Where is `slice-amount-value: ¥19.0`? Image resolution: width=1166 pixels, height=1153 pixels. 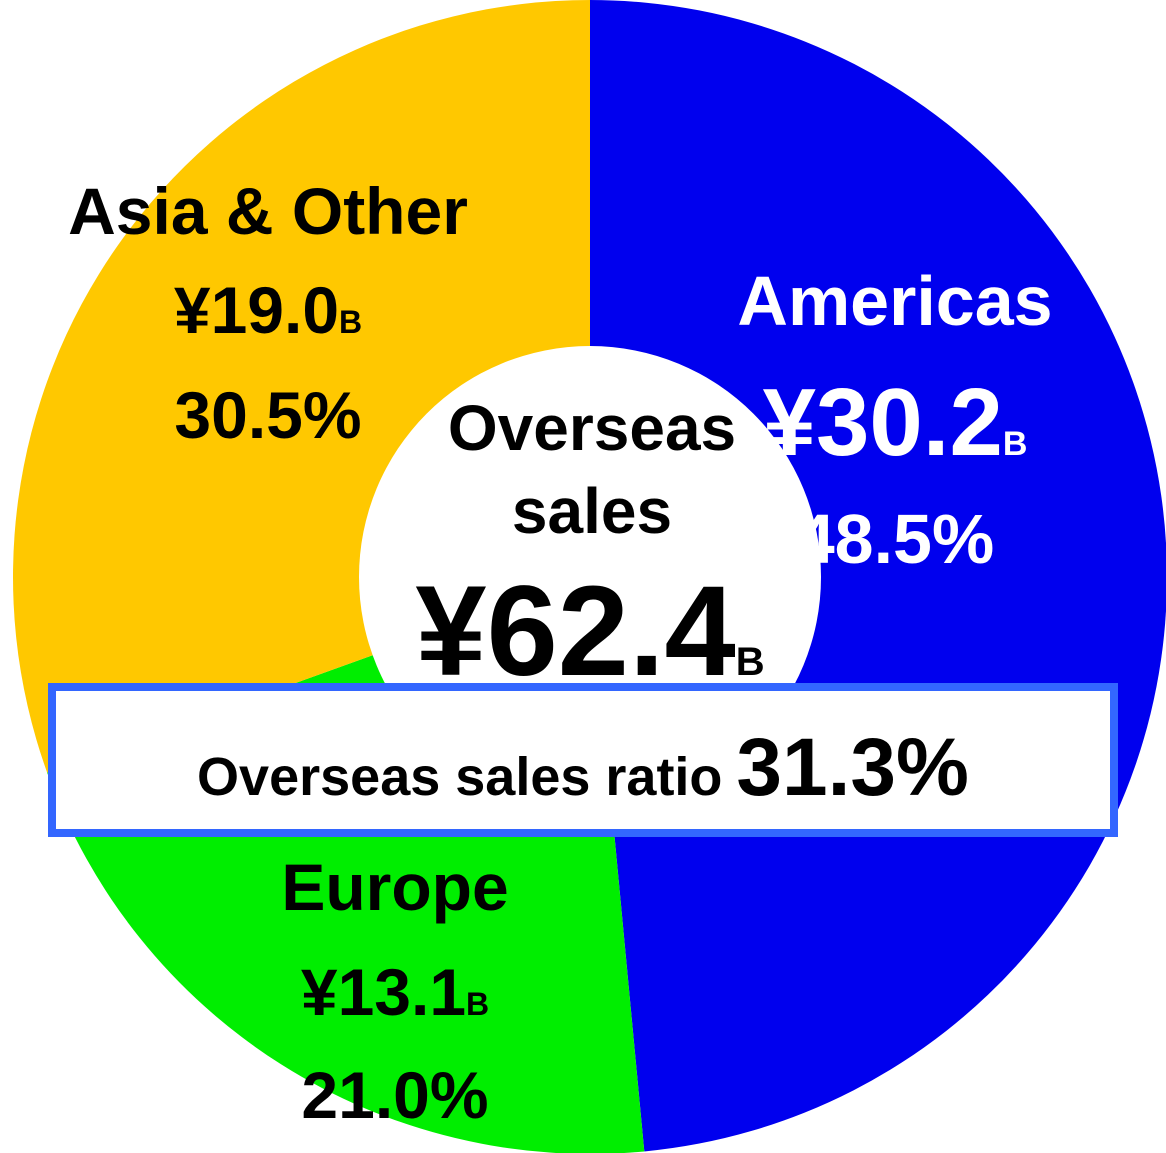 slice-amount-value: ¥19.0 is located at coordinates (256, 310).